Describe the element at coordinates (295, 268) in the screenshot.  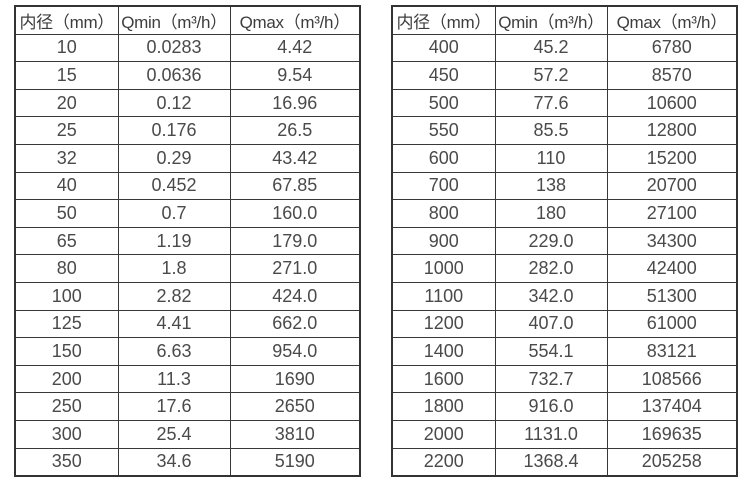
I see `table-cell-qmax: 271.0` at that location.